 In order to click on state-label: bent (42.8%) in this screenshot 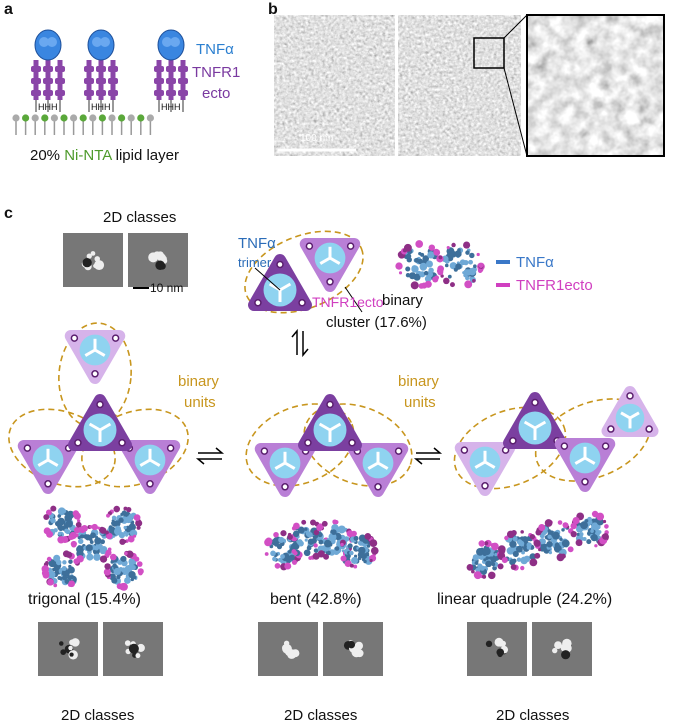, I will do `click(316, 599)`.